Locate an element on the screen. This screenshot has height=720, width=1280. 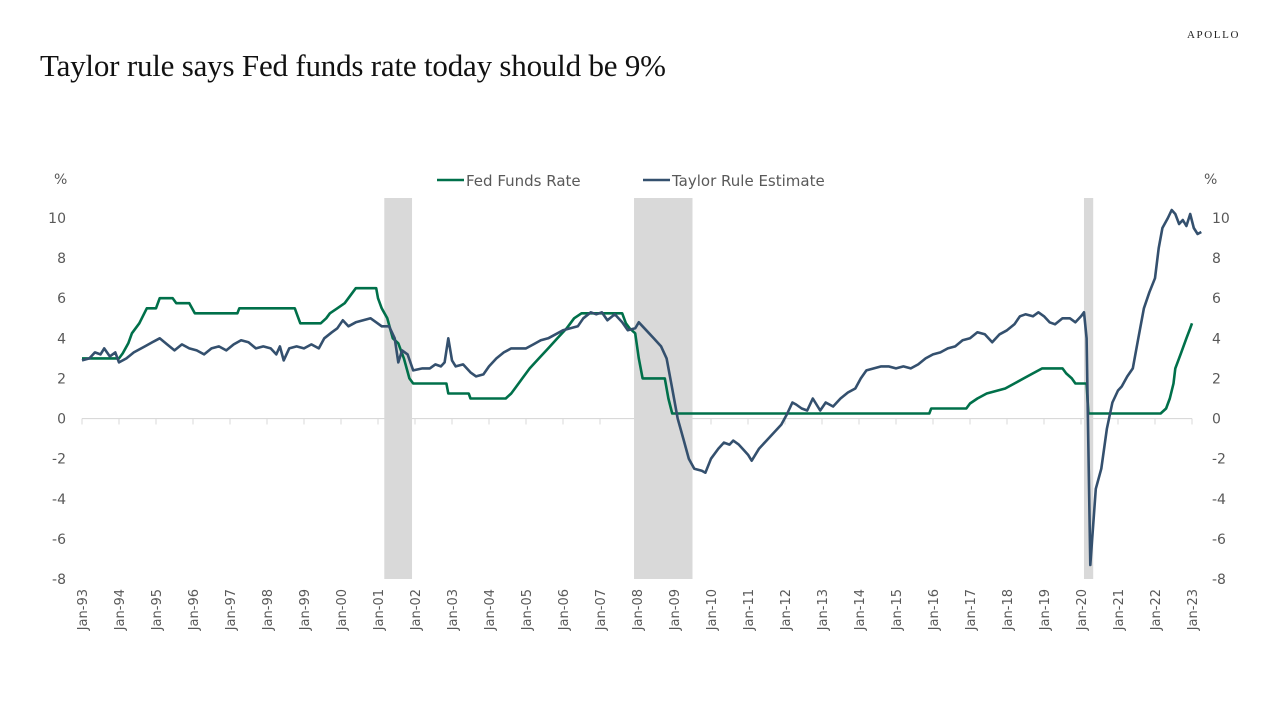
y-tick-label-right: -8 is located at coordinates (1219, 580).